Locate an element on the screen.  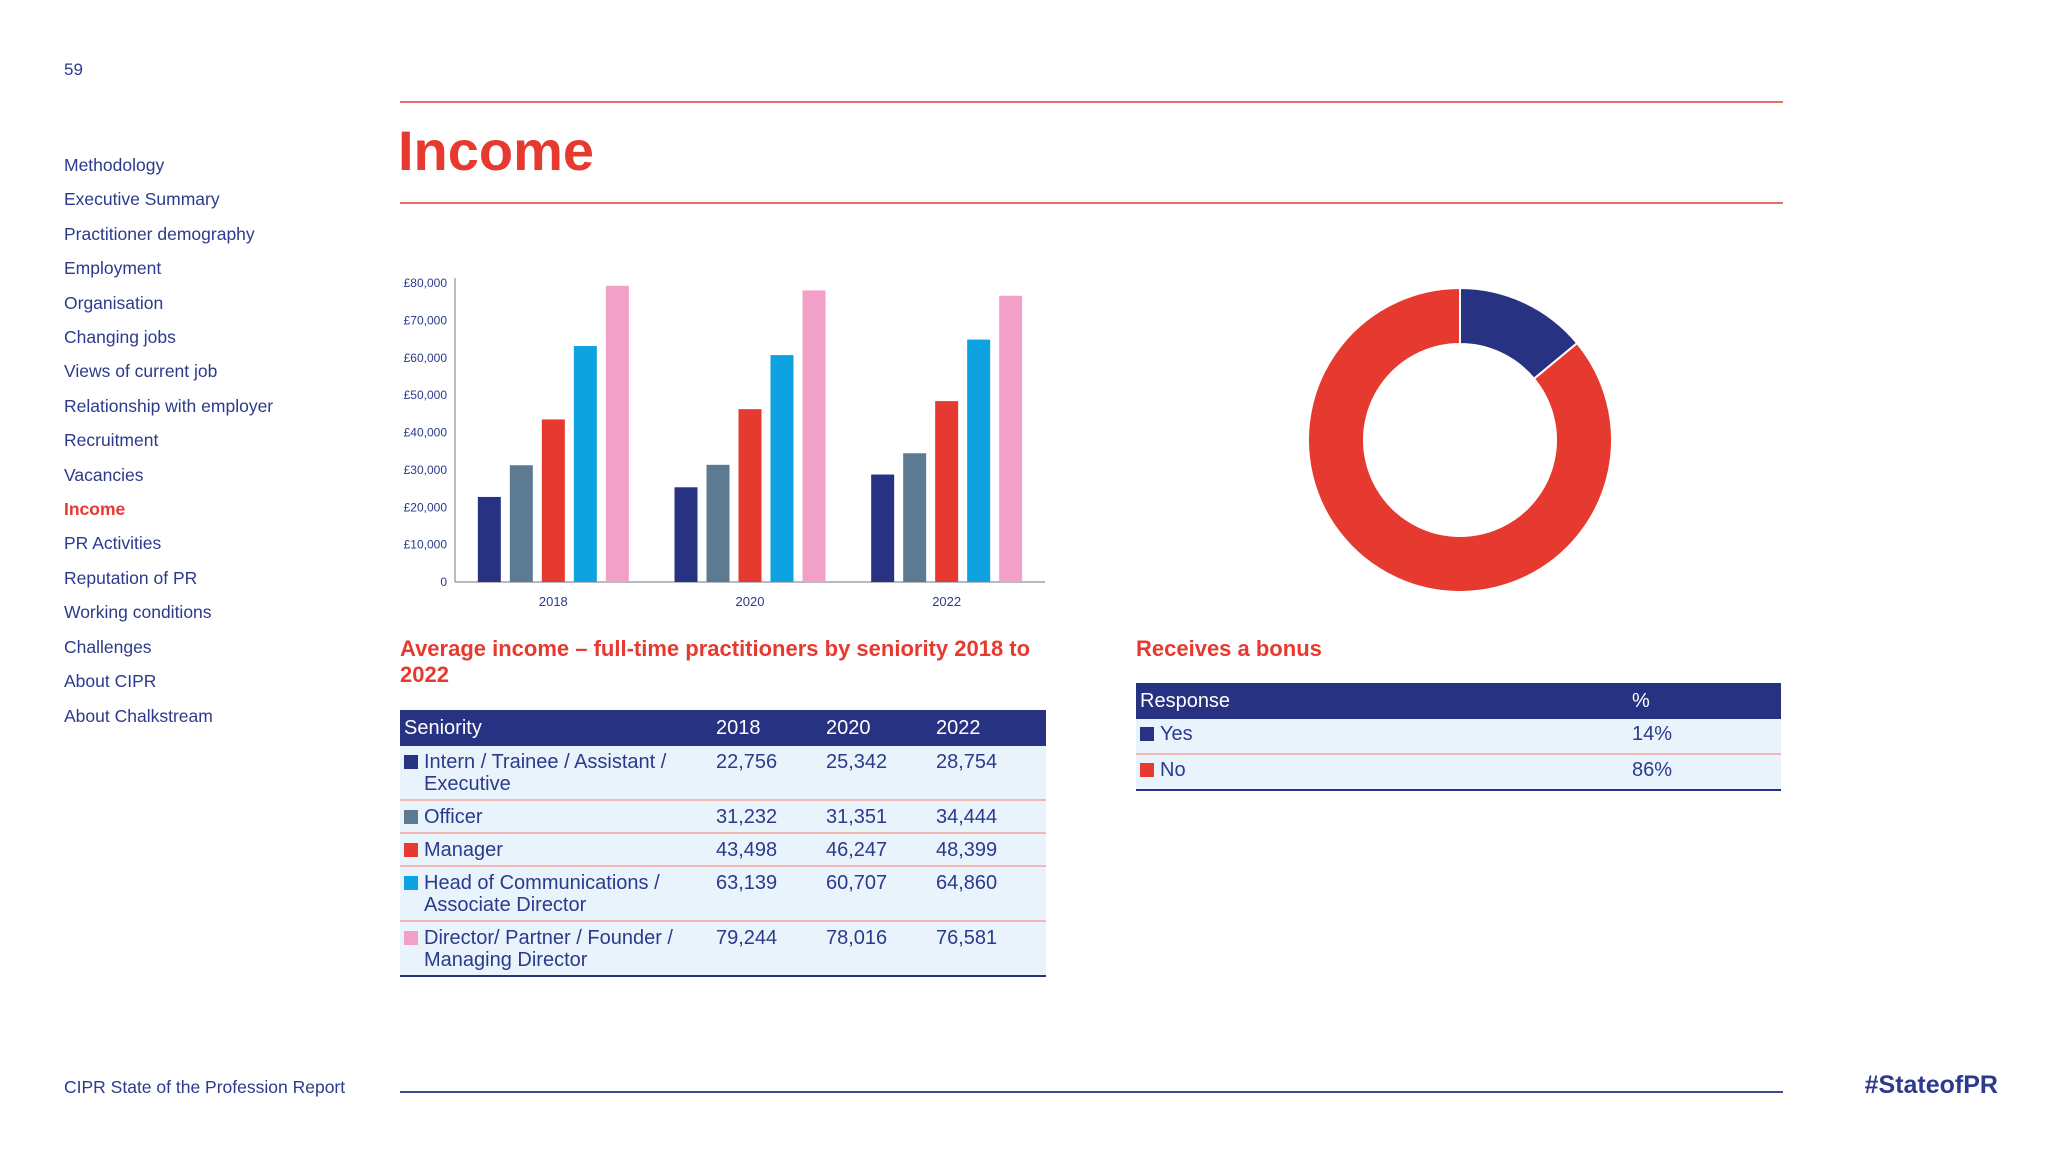
income-value: 28,754 is located at coordinates (989, 773).